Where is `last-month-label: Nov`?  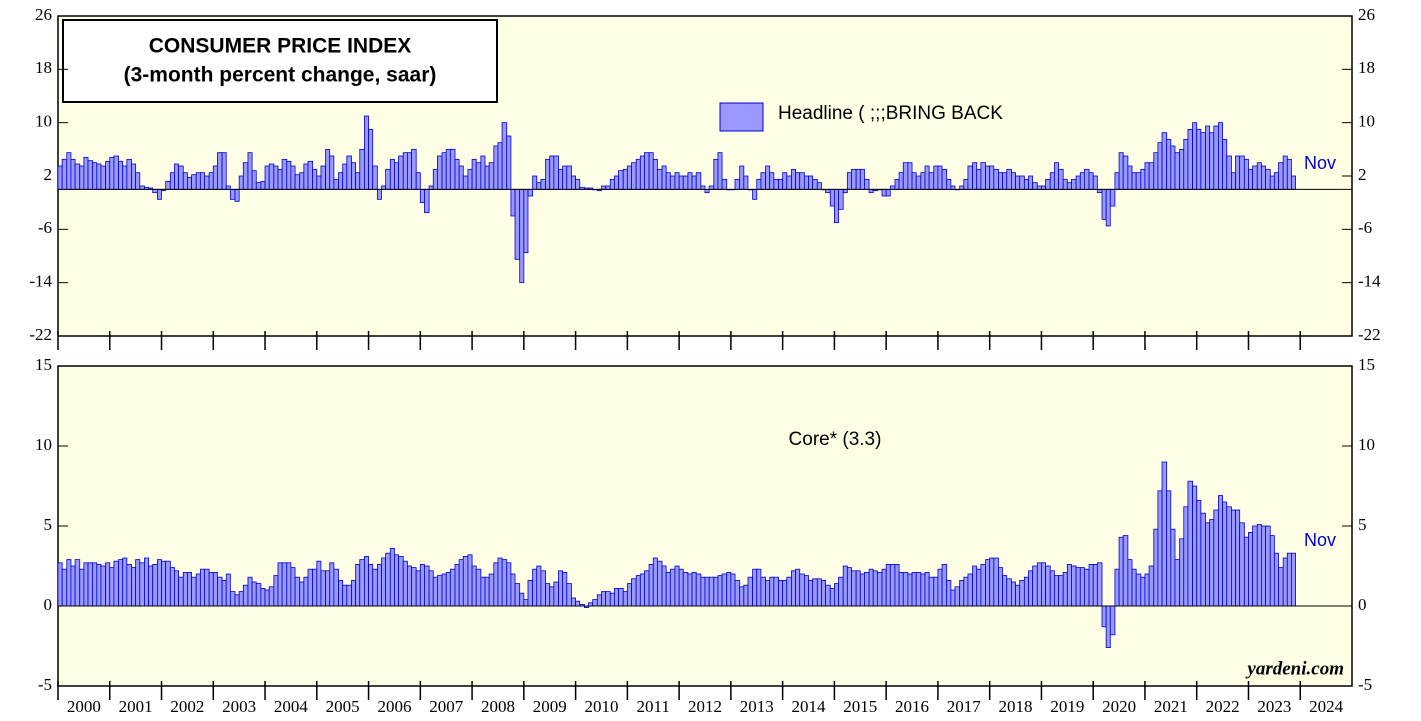 last-month-label: Nov is located at coordinates (1320, 163).